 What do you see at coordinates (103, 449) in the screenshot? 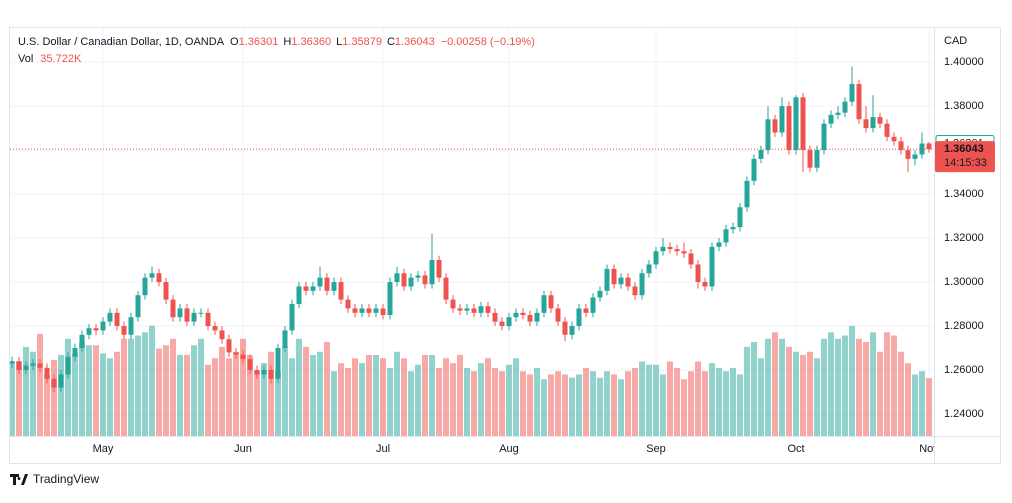
I see `x-tick-label: May` at bounding box center [103, 449].